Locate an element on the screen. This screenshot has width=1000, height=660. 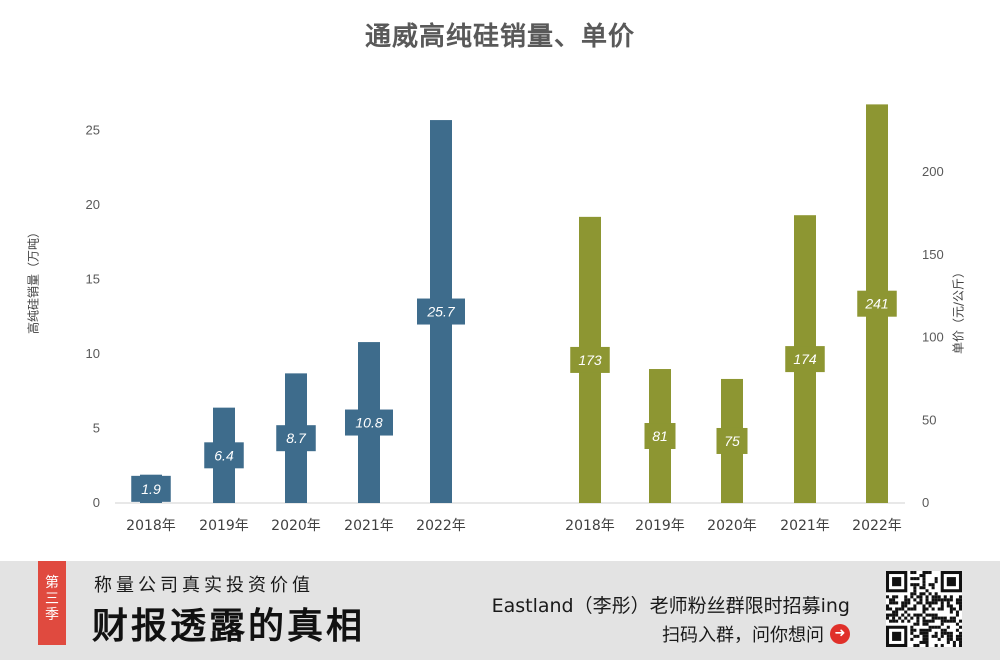
data-label: 10.8 is located at coordinates (368, 423).